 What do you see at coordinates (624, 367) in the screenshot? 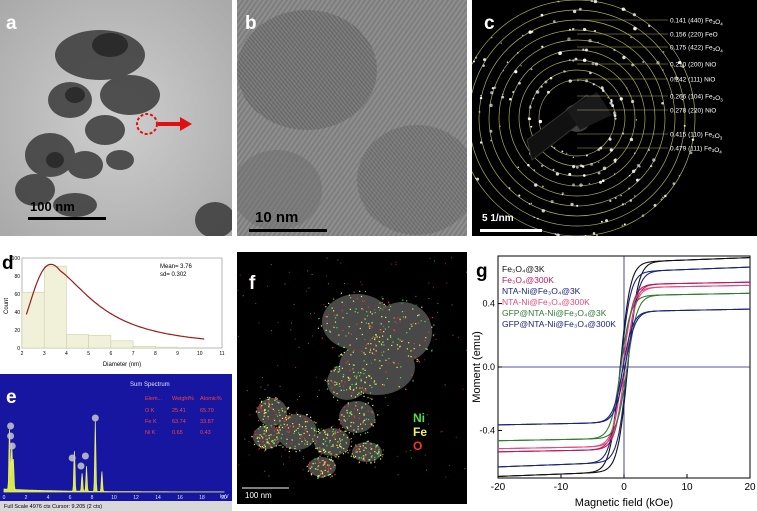
I see `hysteresis-curve` at bounding box center [624, 367].